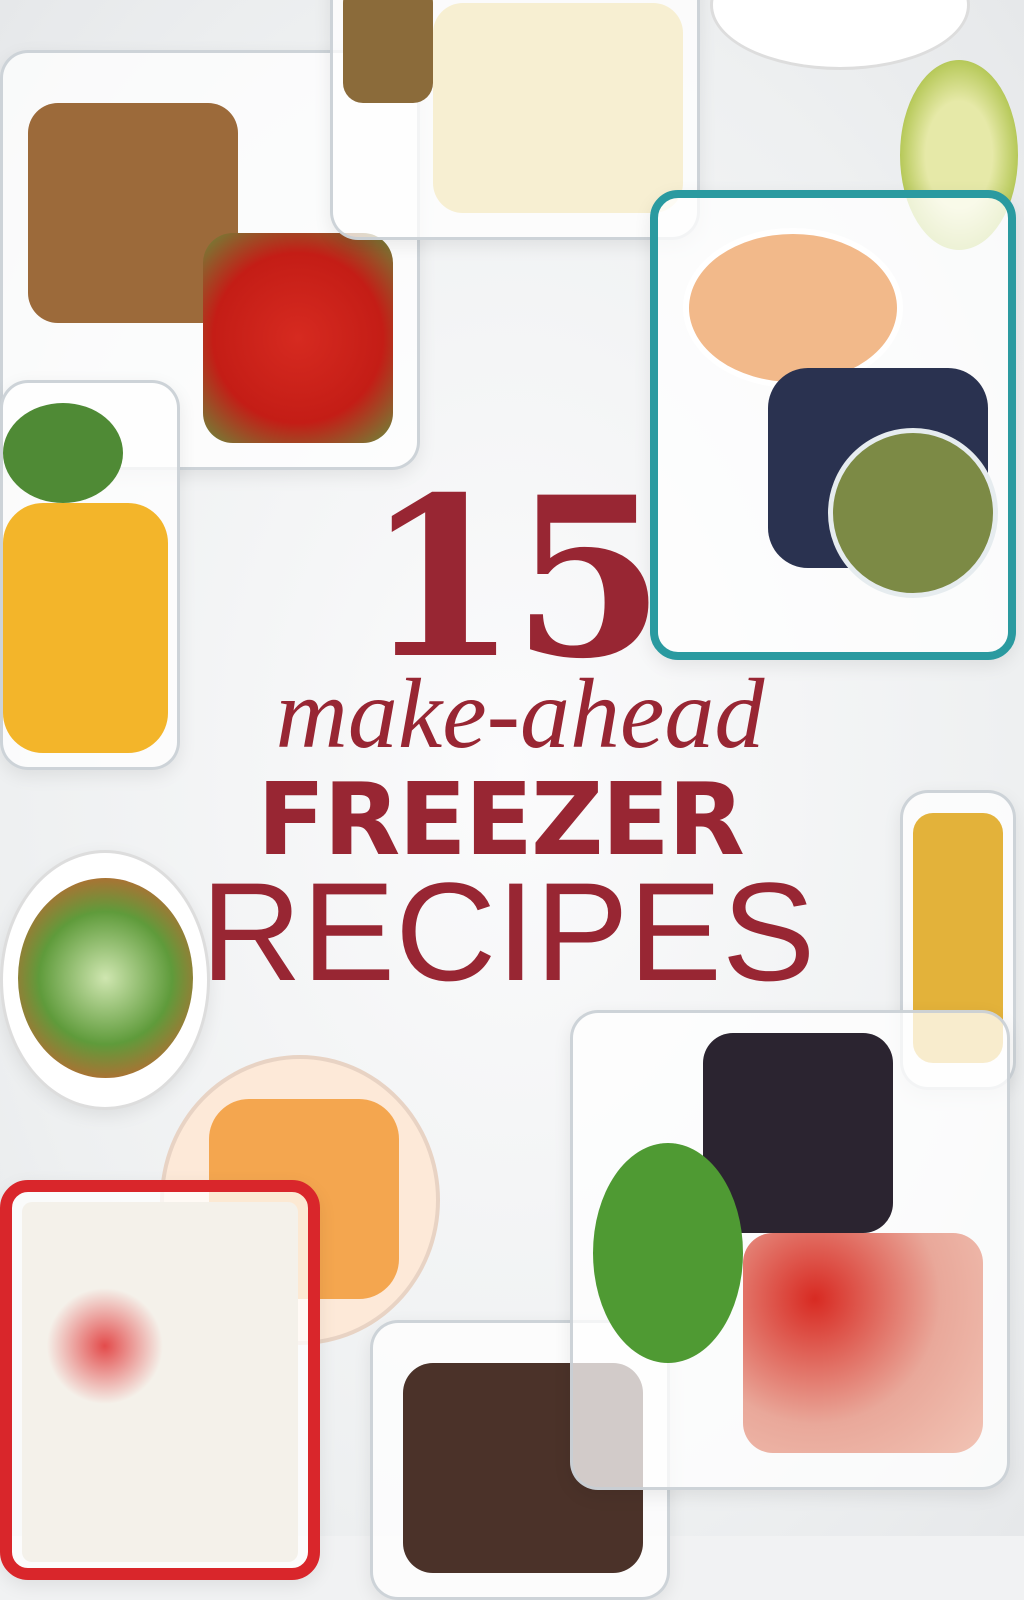 The height and width of the screenshot is (1600, 1024). I want to click on container-cream-dish, so click(515, 120).